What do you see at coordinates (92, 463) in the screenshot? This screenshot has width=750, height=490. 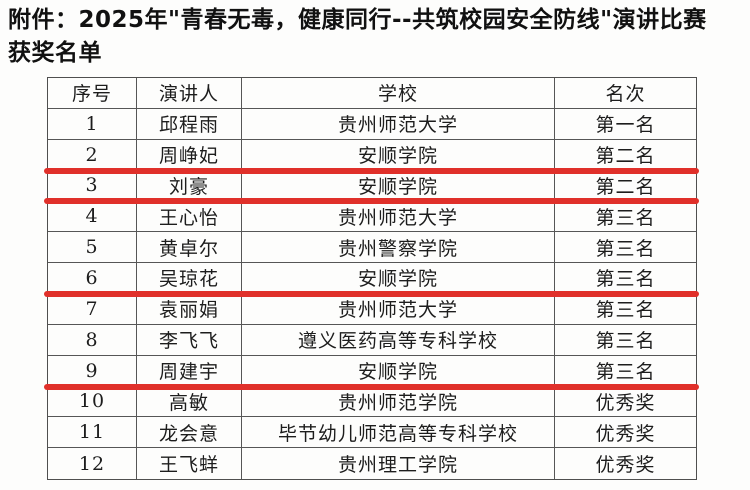 I see `cell-no: 12` at bounding box center [92, 463].